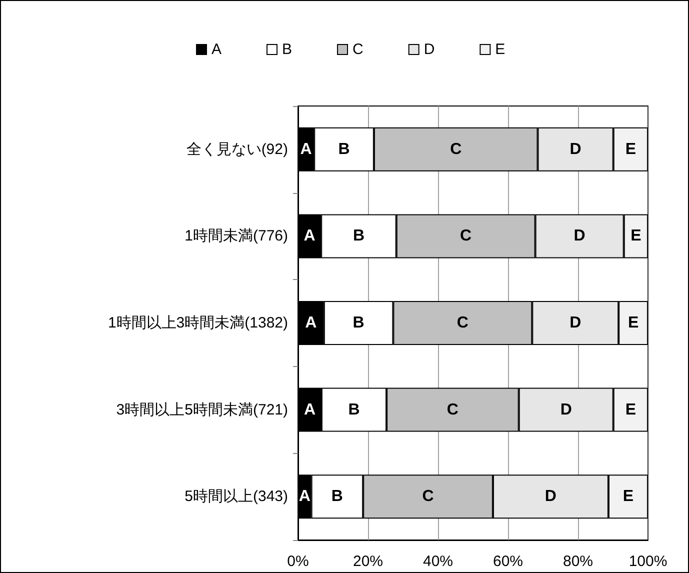 Image resolution: width=689 pixels, height=573 pixels. I want to click on legend-label: A, so click(217, 49).